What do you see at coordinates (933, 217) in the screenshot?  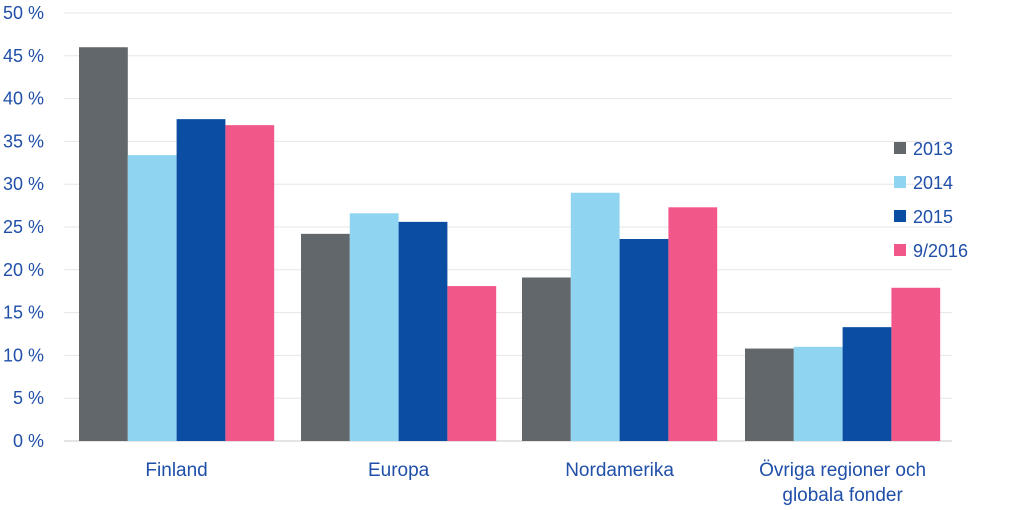 I see `legend-label: 2015` at bounding box center [933, 217].